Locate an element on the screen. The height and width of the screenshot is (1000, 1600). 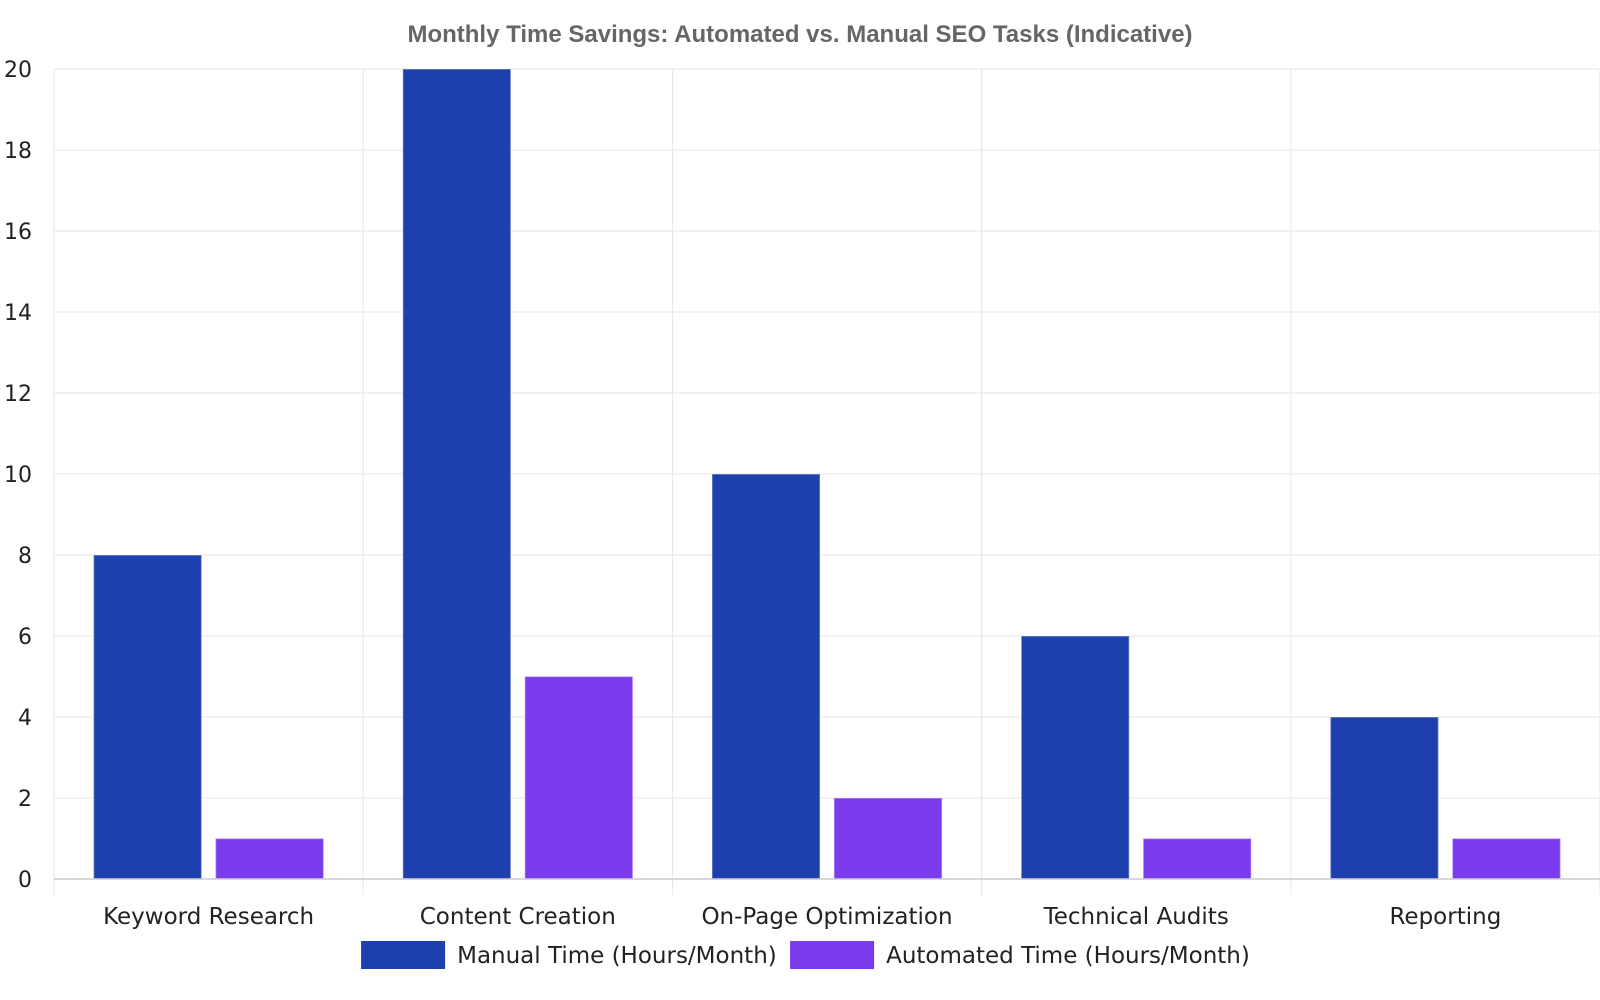
y-tick-label: 14 is located at coordinates (18, 313).